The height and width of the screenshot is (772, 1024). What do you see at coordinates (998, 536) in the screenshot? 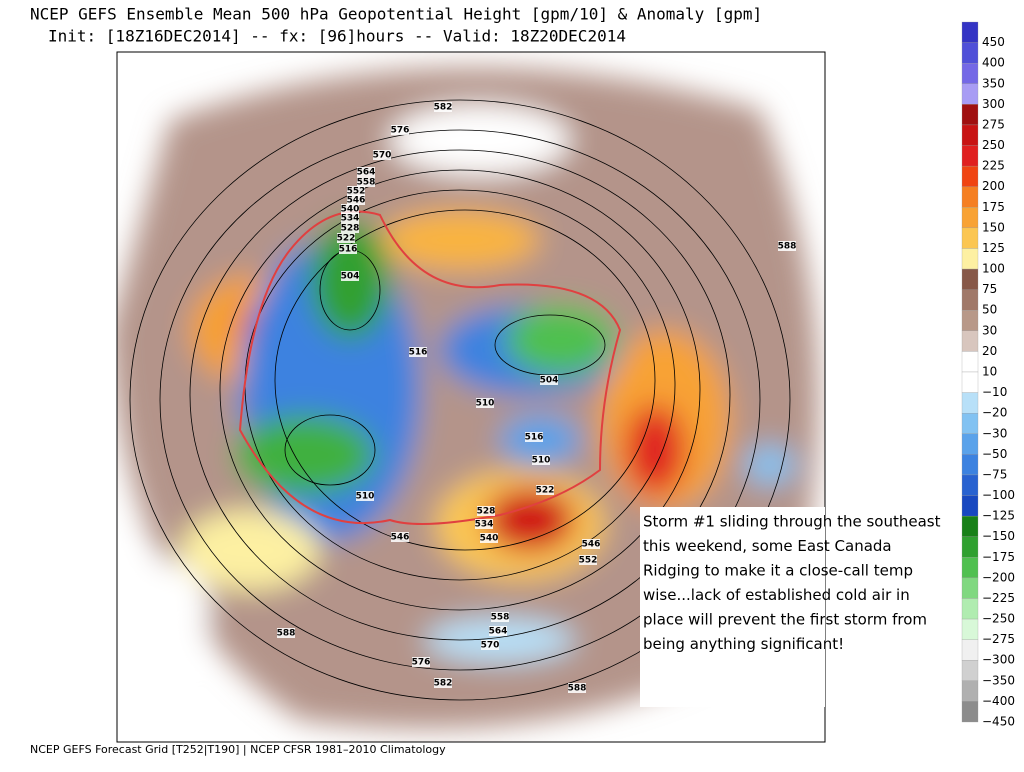
I see `colorbar-label: −150` at bounding box center [998, 536].